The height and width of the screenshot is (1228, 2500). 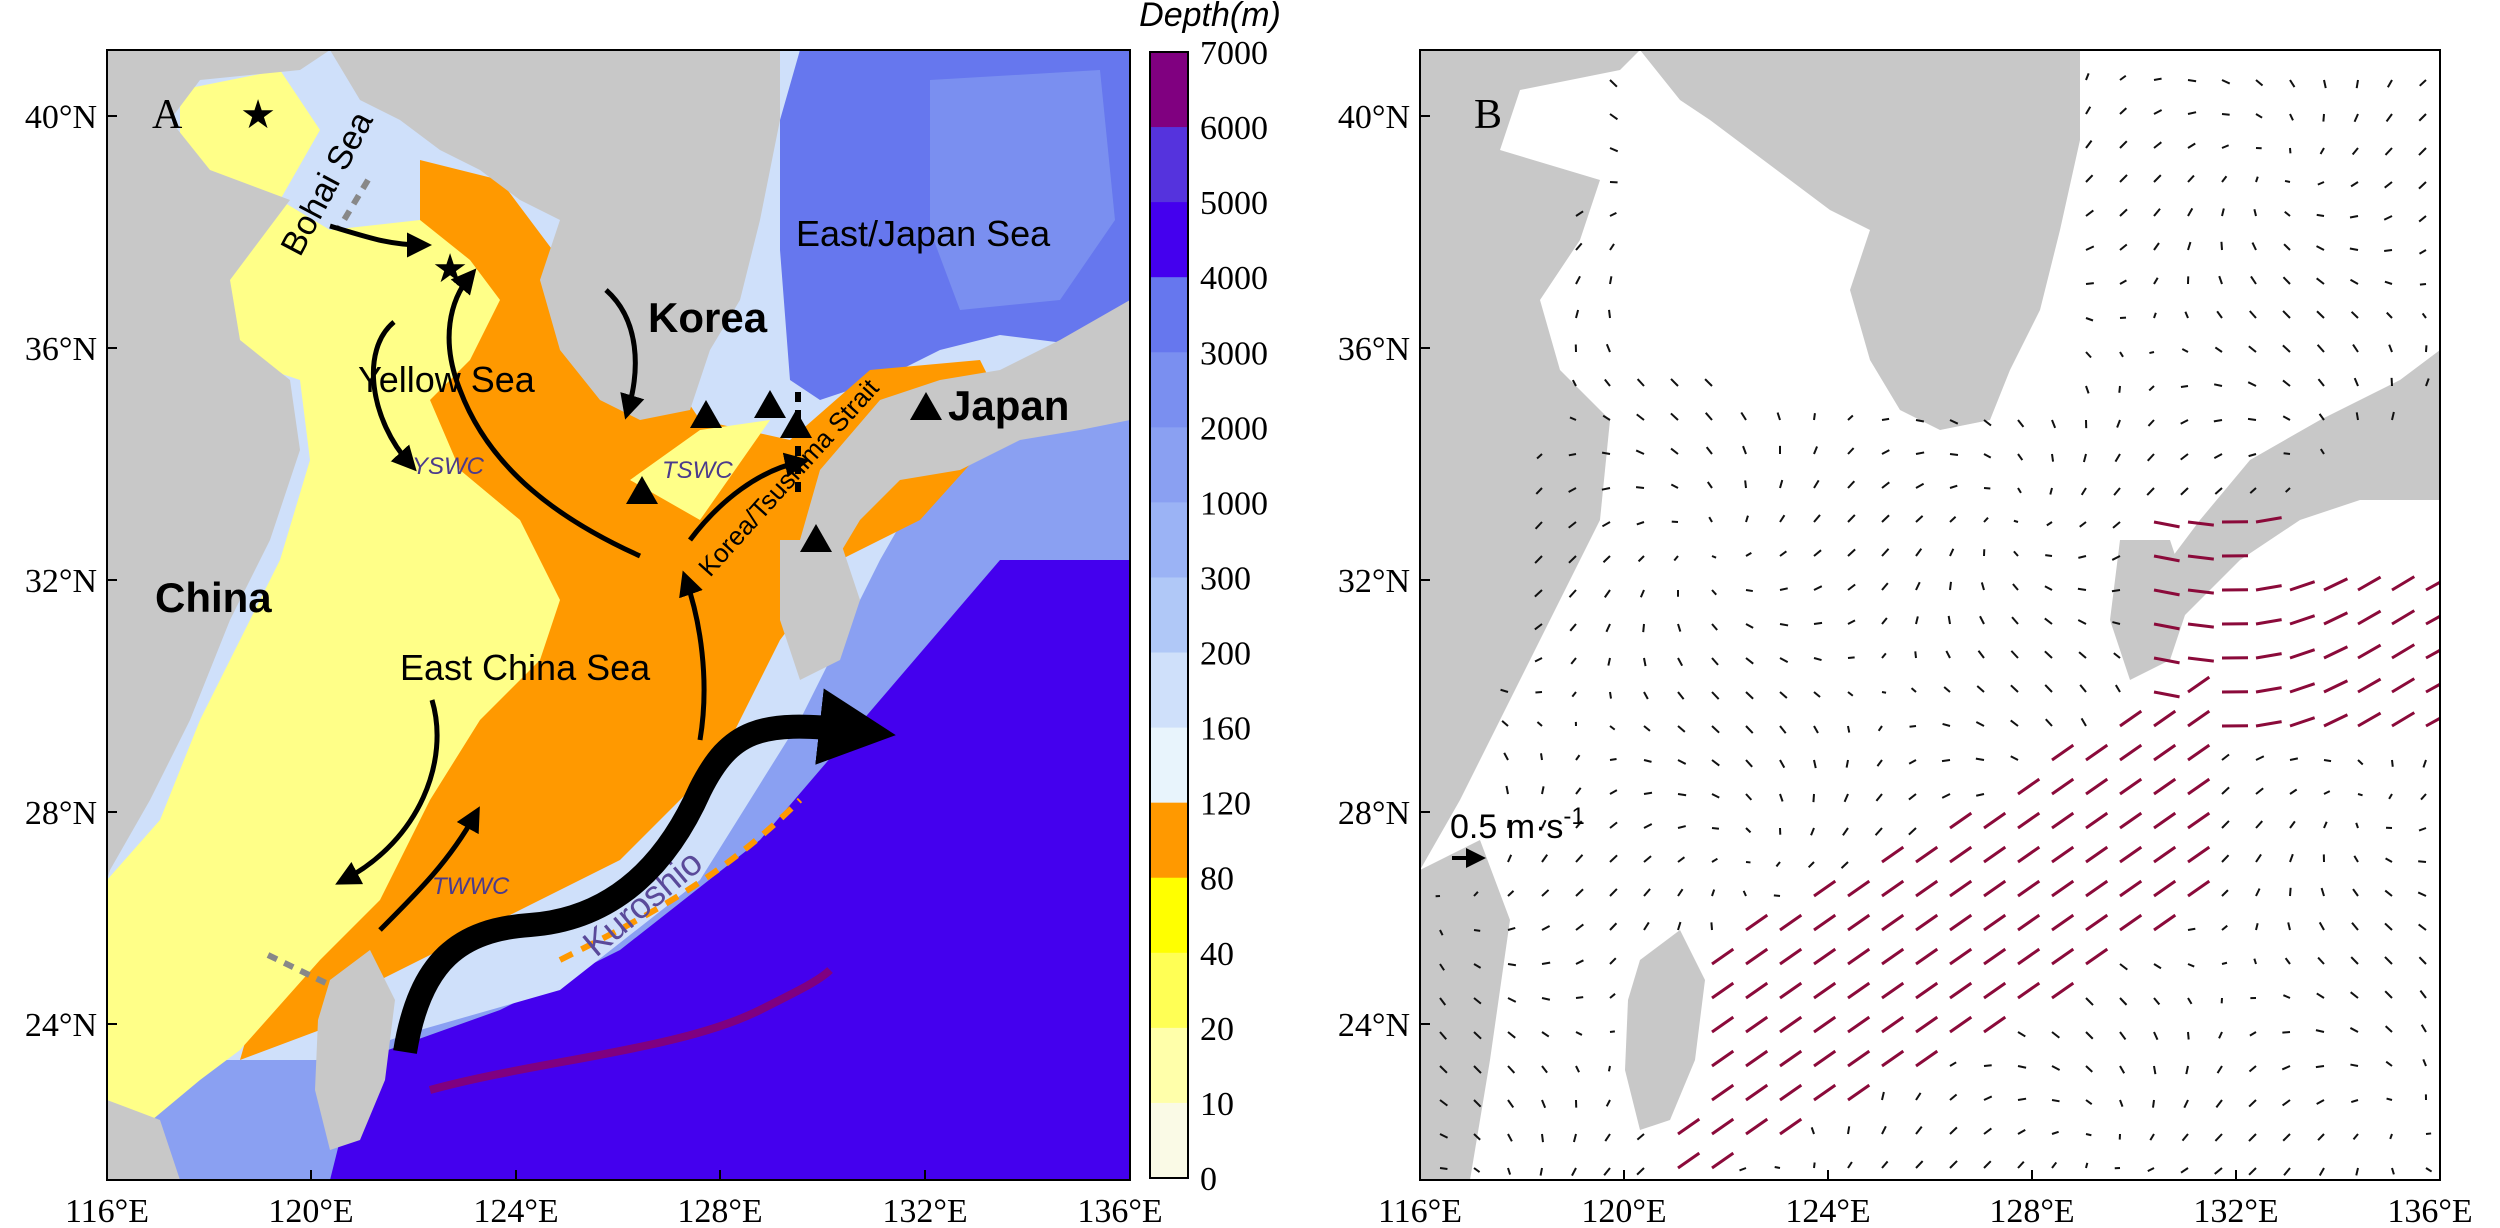 What do you see at coordinates (796, 424) in the screenshot?
I see `triangle-icon` at bounding box center [796, 424].